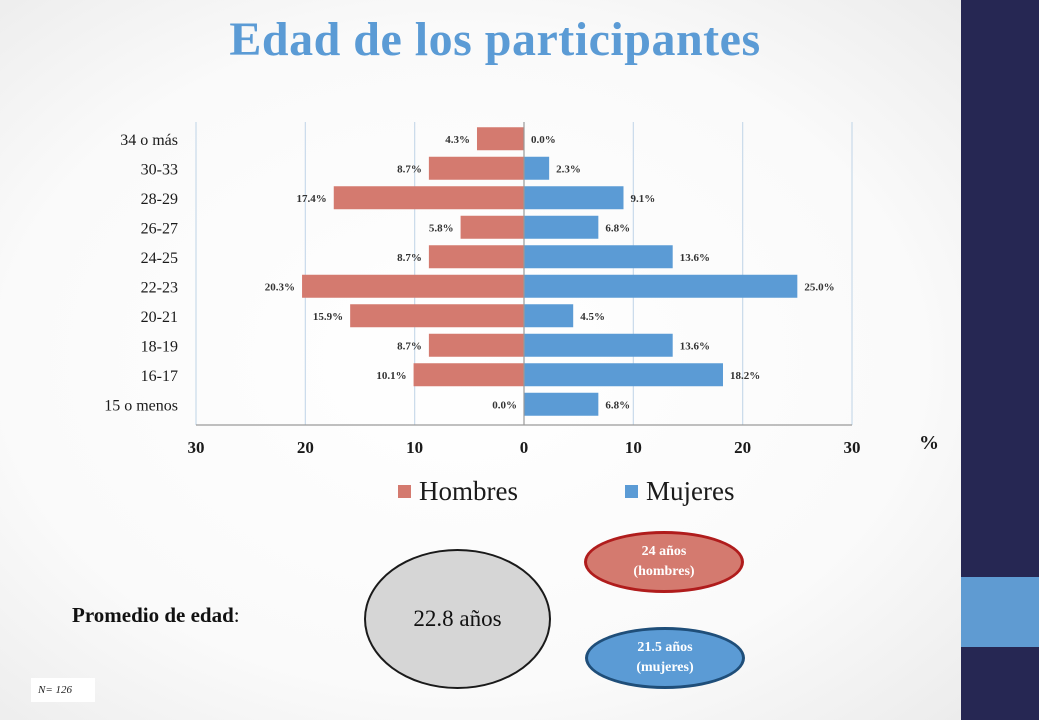  What do you see at coordinates (159, 346) in the screenshot?
I see `category-label-7: 18-19` at bounding box center [159, 346].